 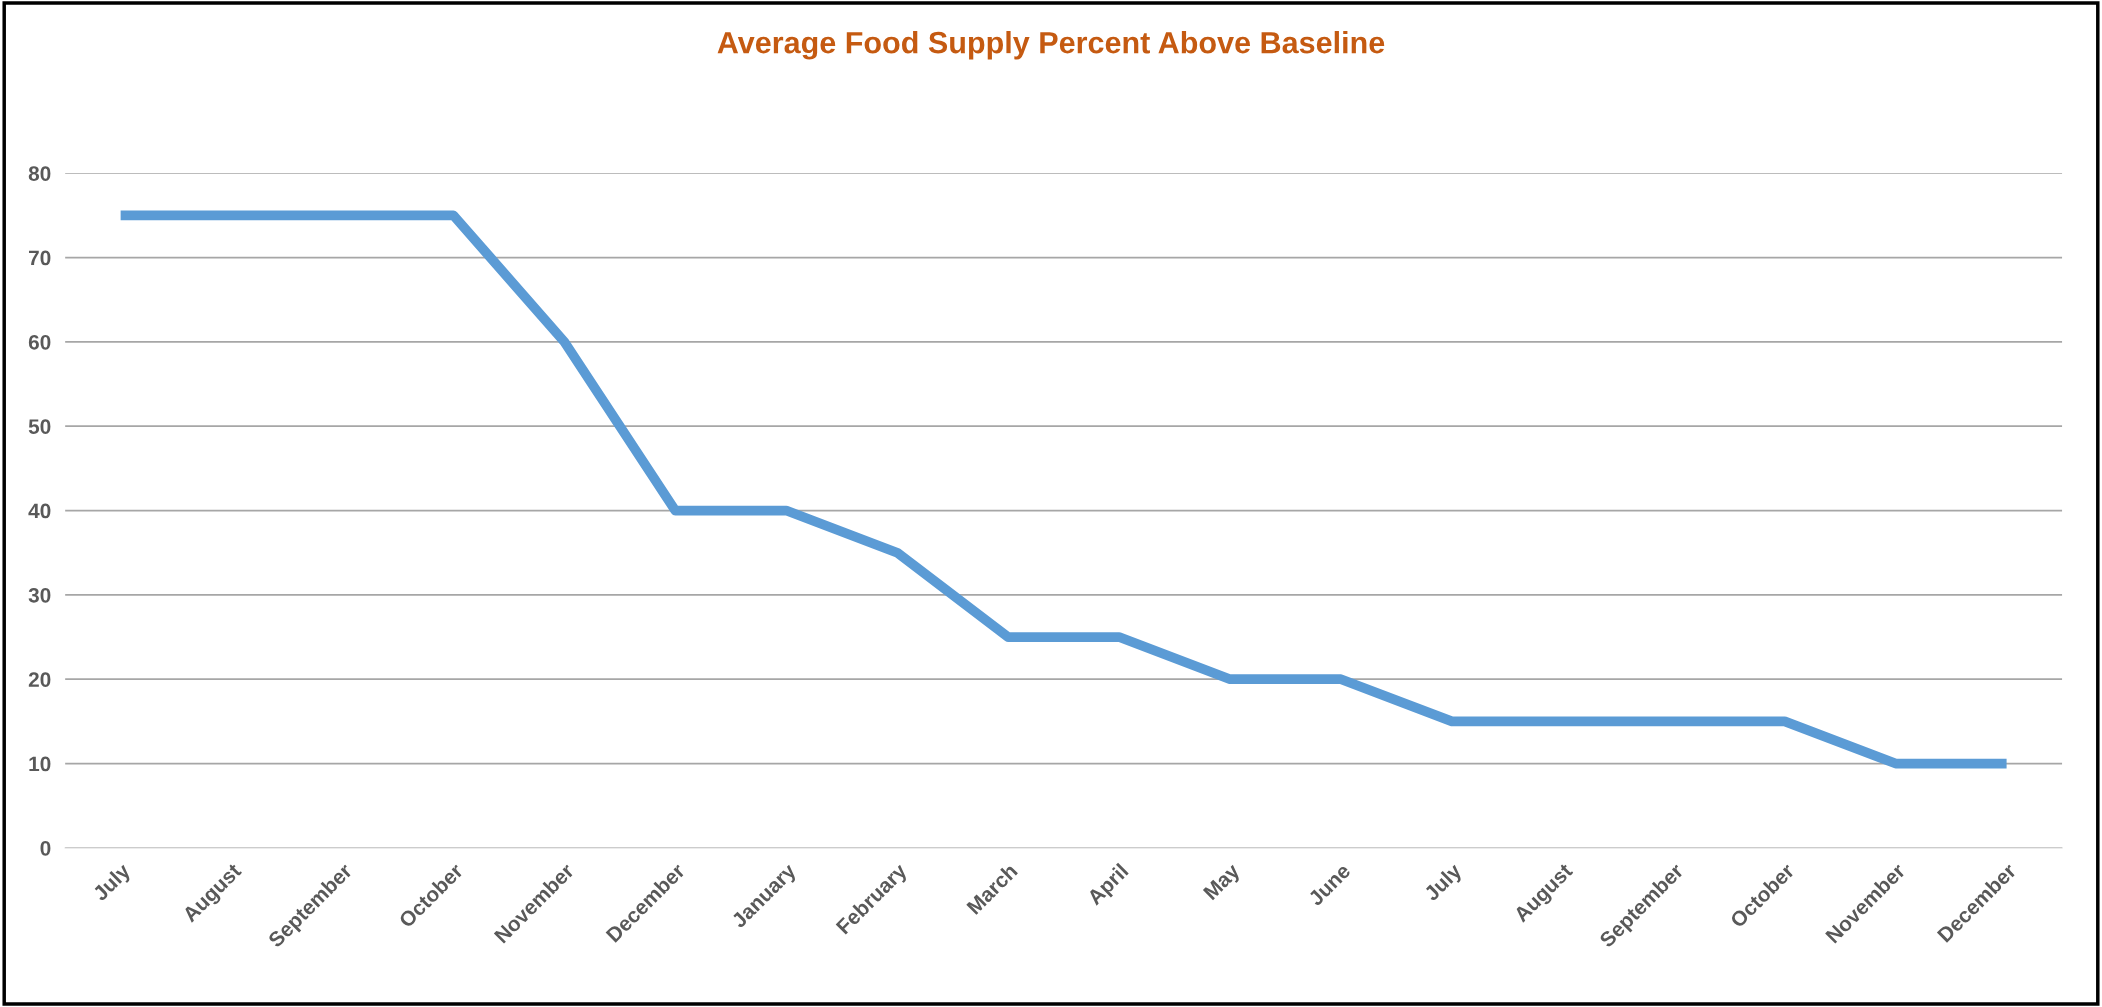 I want to click on y-tick-label: 40, so click(x=39, y=511).